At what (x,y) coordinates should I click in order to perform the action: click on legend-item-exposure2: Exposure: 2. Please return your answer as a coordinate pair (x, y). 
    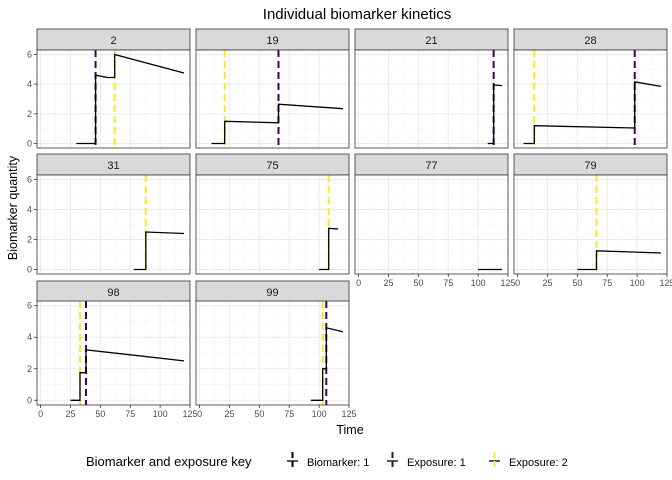
    Looking at the image, I should click on (527, 461).